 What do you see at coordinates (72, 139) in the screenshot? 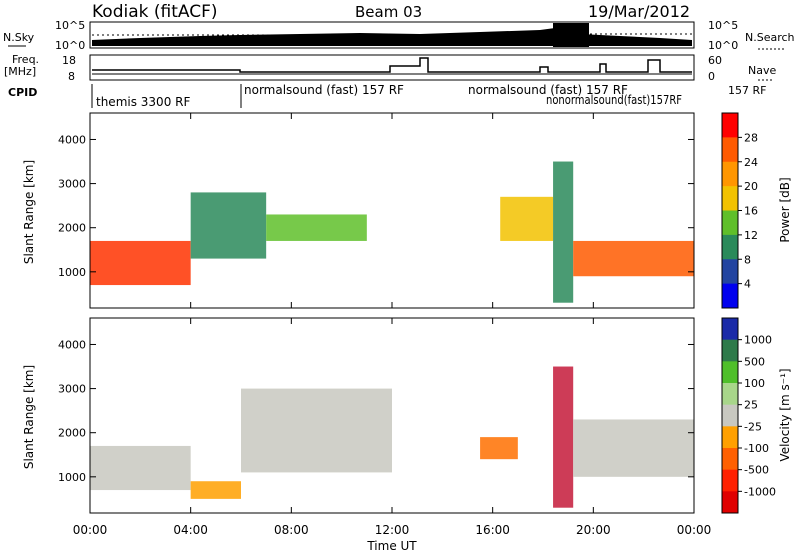
I see `power-y-tick-label: 4000` at bounding box center [72, 139].